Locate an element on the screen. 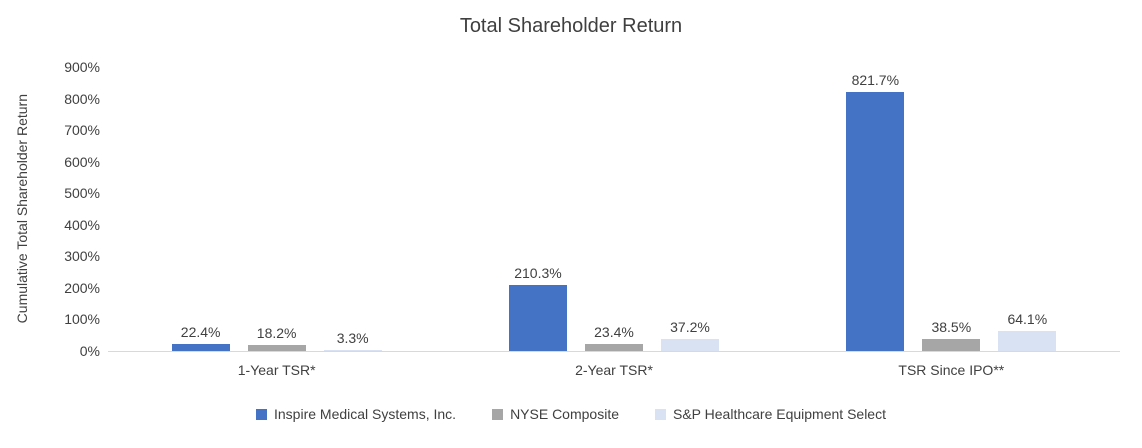 Image resolution: width=1142 pixels, height=448 pixels. y-tick-label: 600% is located at coordinates (82, 161).